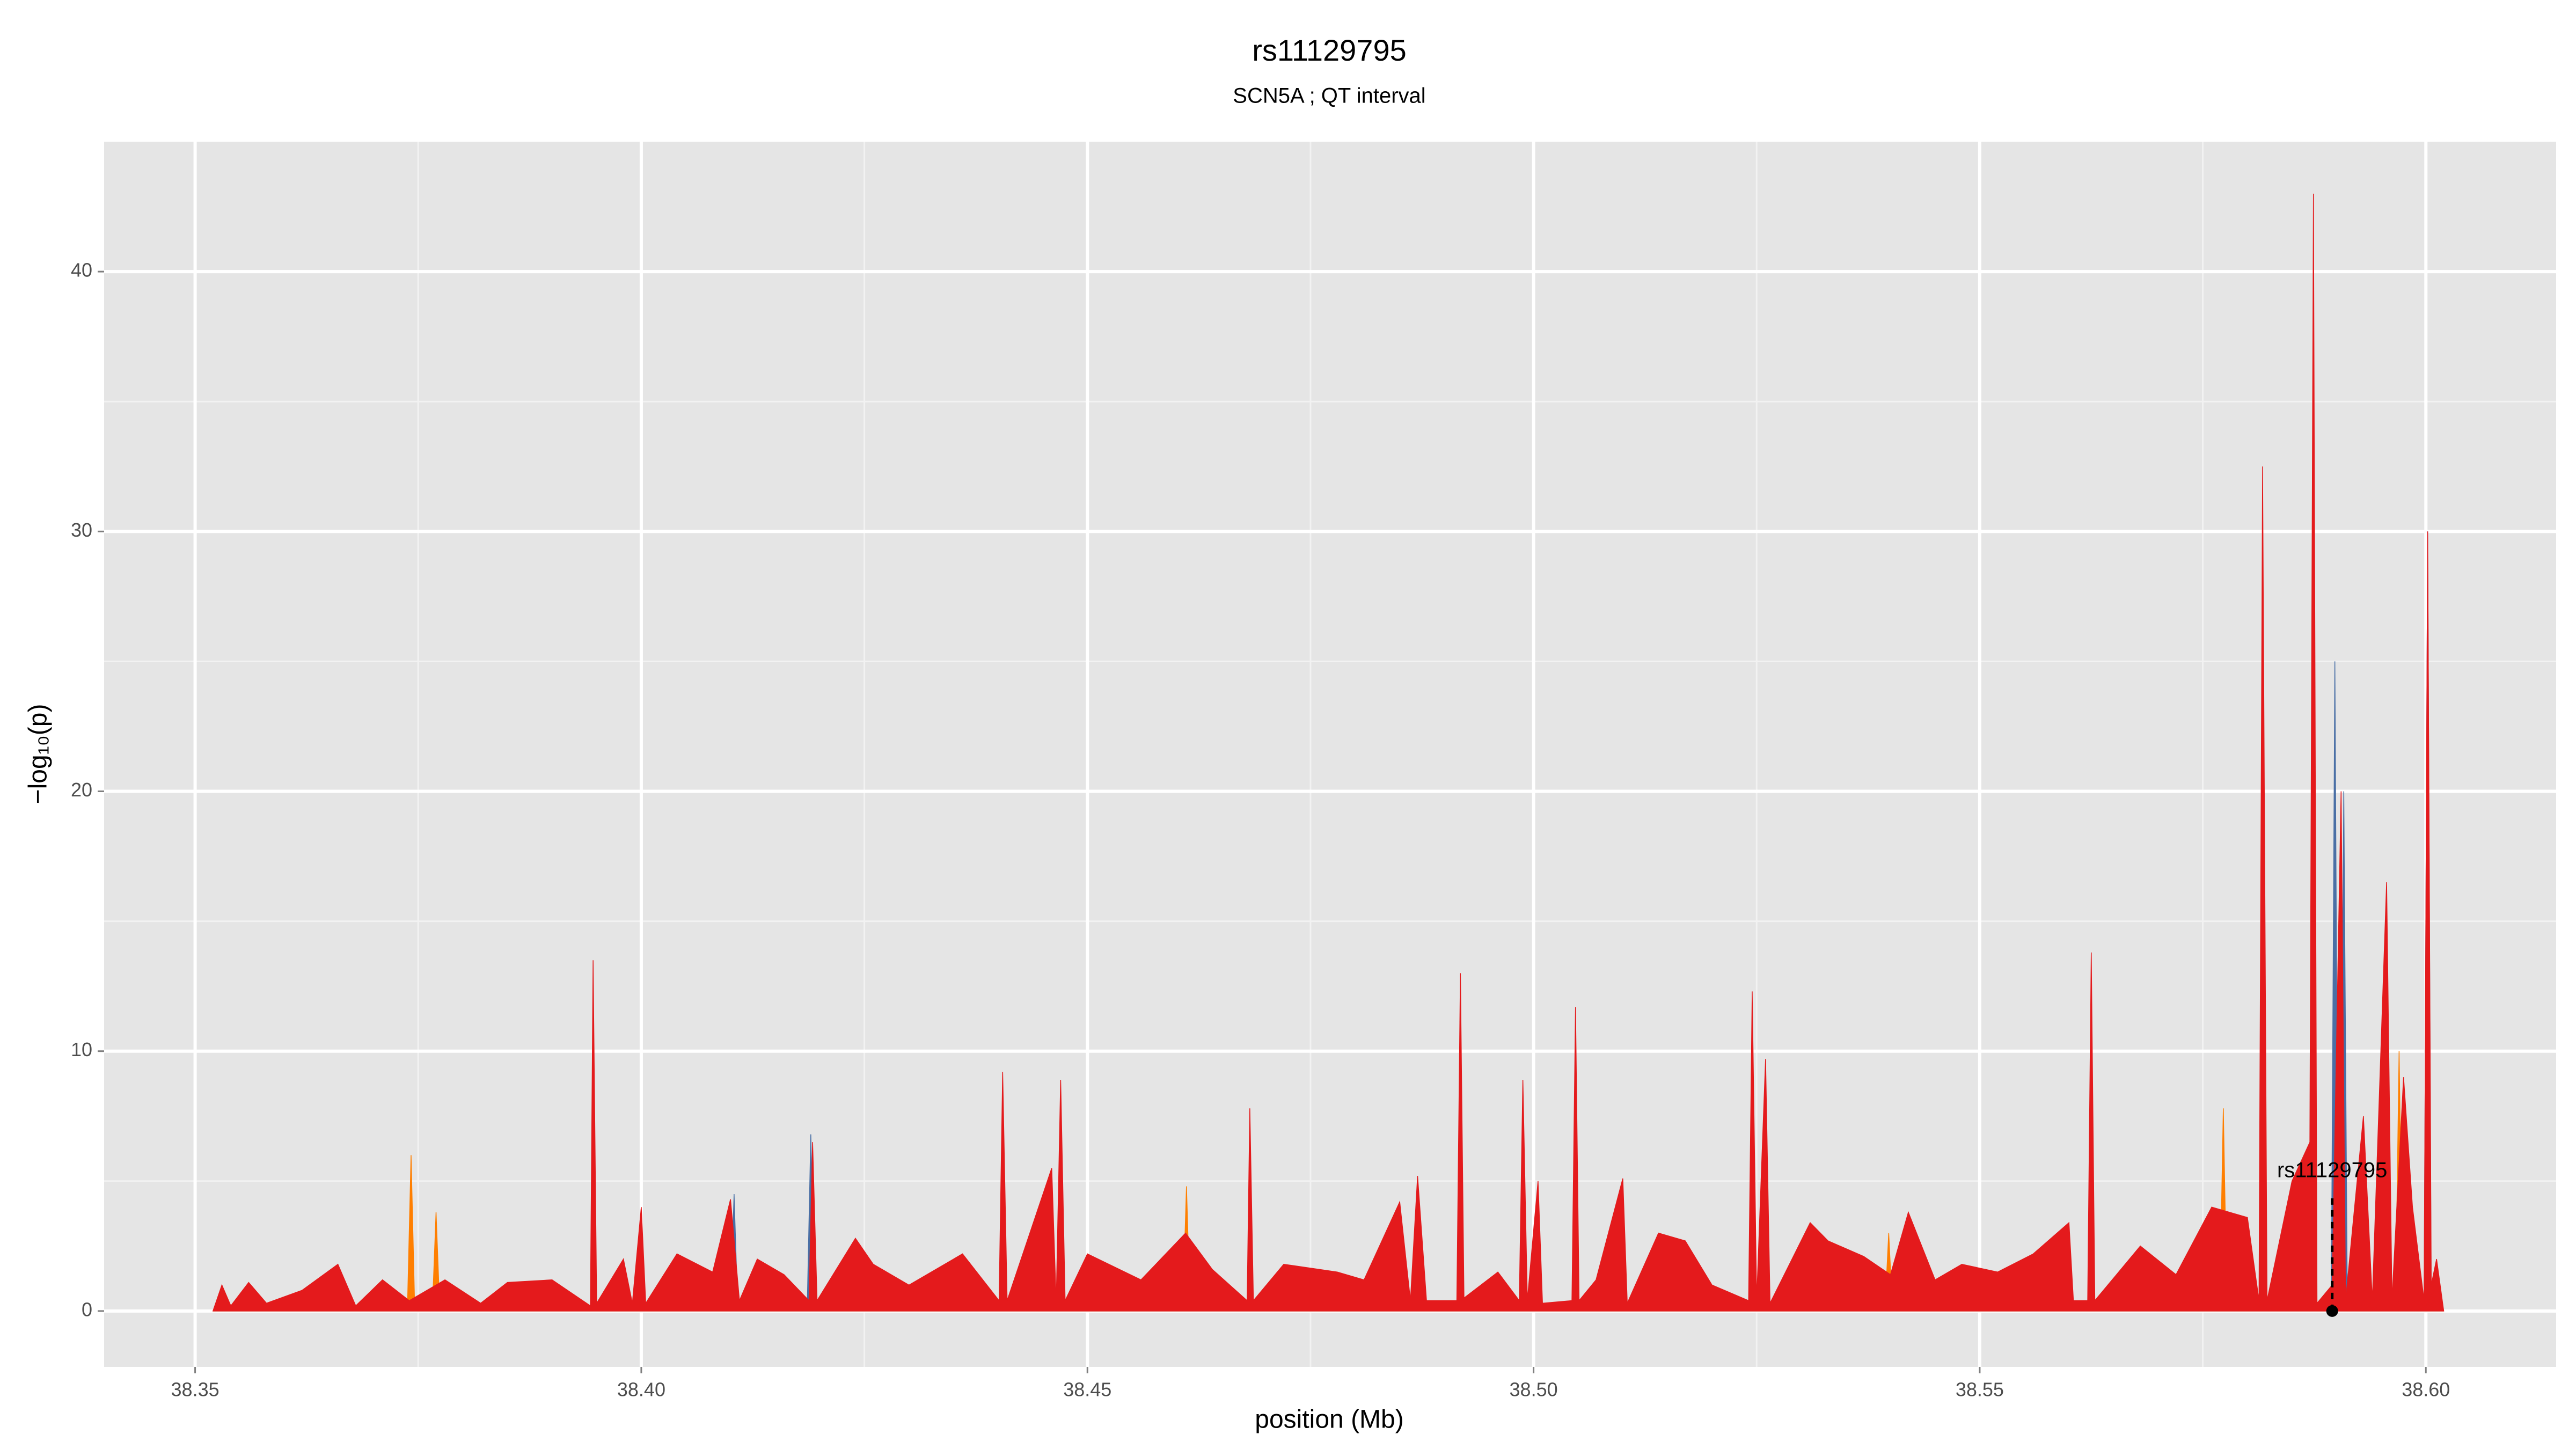  I want to click on x-tick-label: 38.55, so click(1980, 1390).